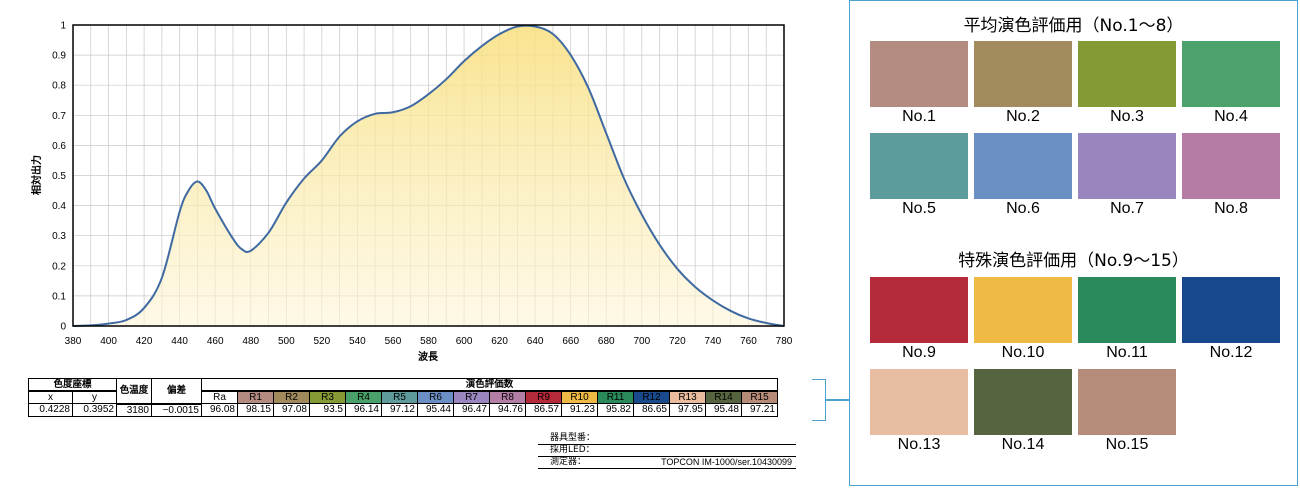  I want to click on x-tick-label: 700, so click(641, 341).